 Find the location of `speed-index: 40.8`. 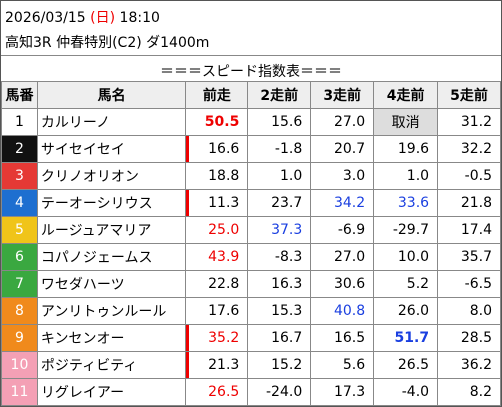

speed-index: 40.8 is located at coordinates (342, 311).